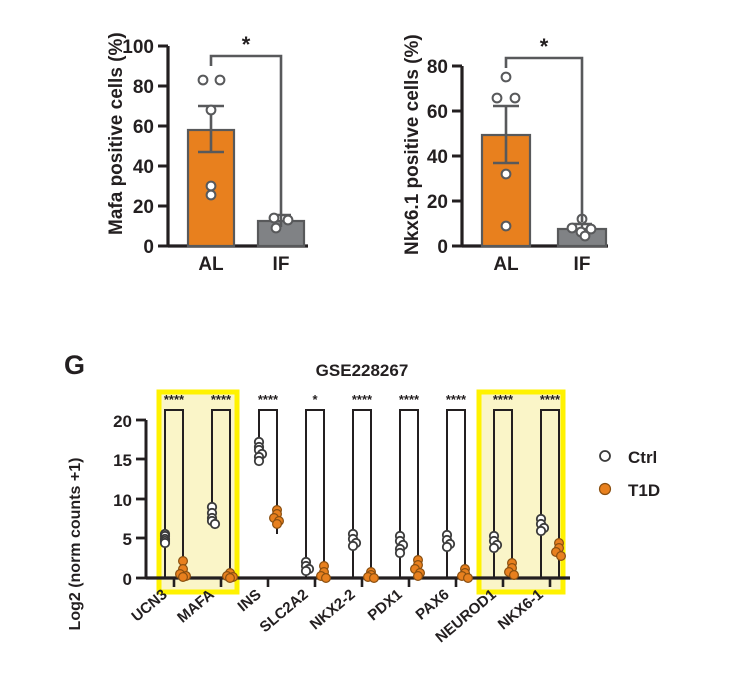 This screenshot has width=732, height=696. Describe the element at coordinates (362, 370) in the screenshot. I see `panel-G-title: GSE228267` at that location.